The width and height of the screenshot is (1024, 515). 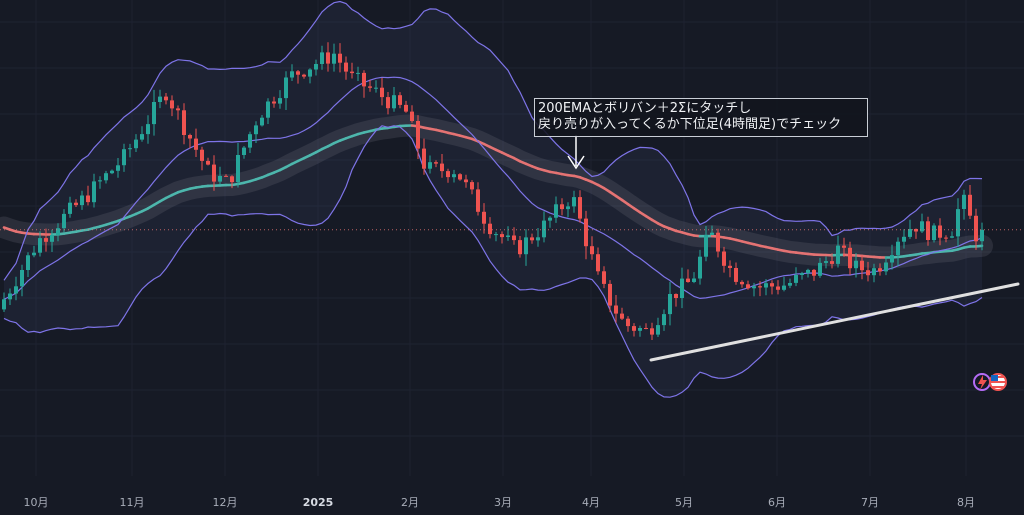 I want to click on annotation-line-1: 200EMAとボリバン＋2Σにタッチし, so click(x=645, y=108).